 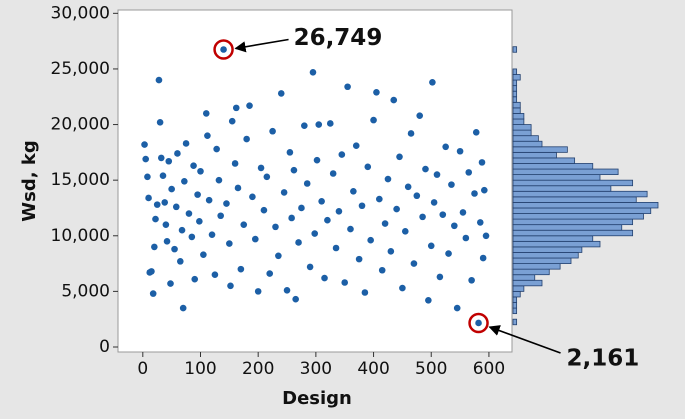 I want to click on y-tick-label: 15,000, so click(x=80, y=180).